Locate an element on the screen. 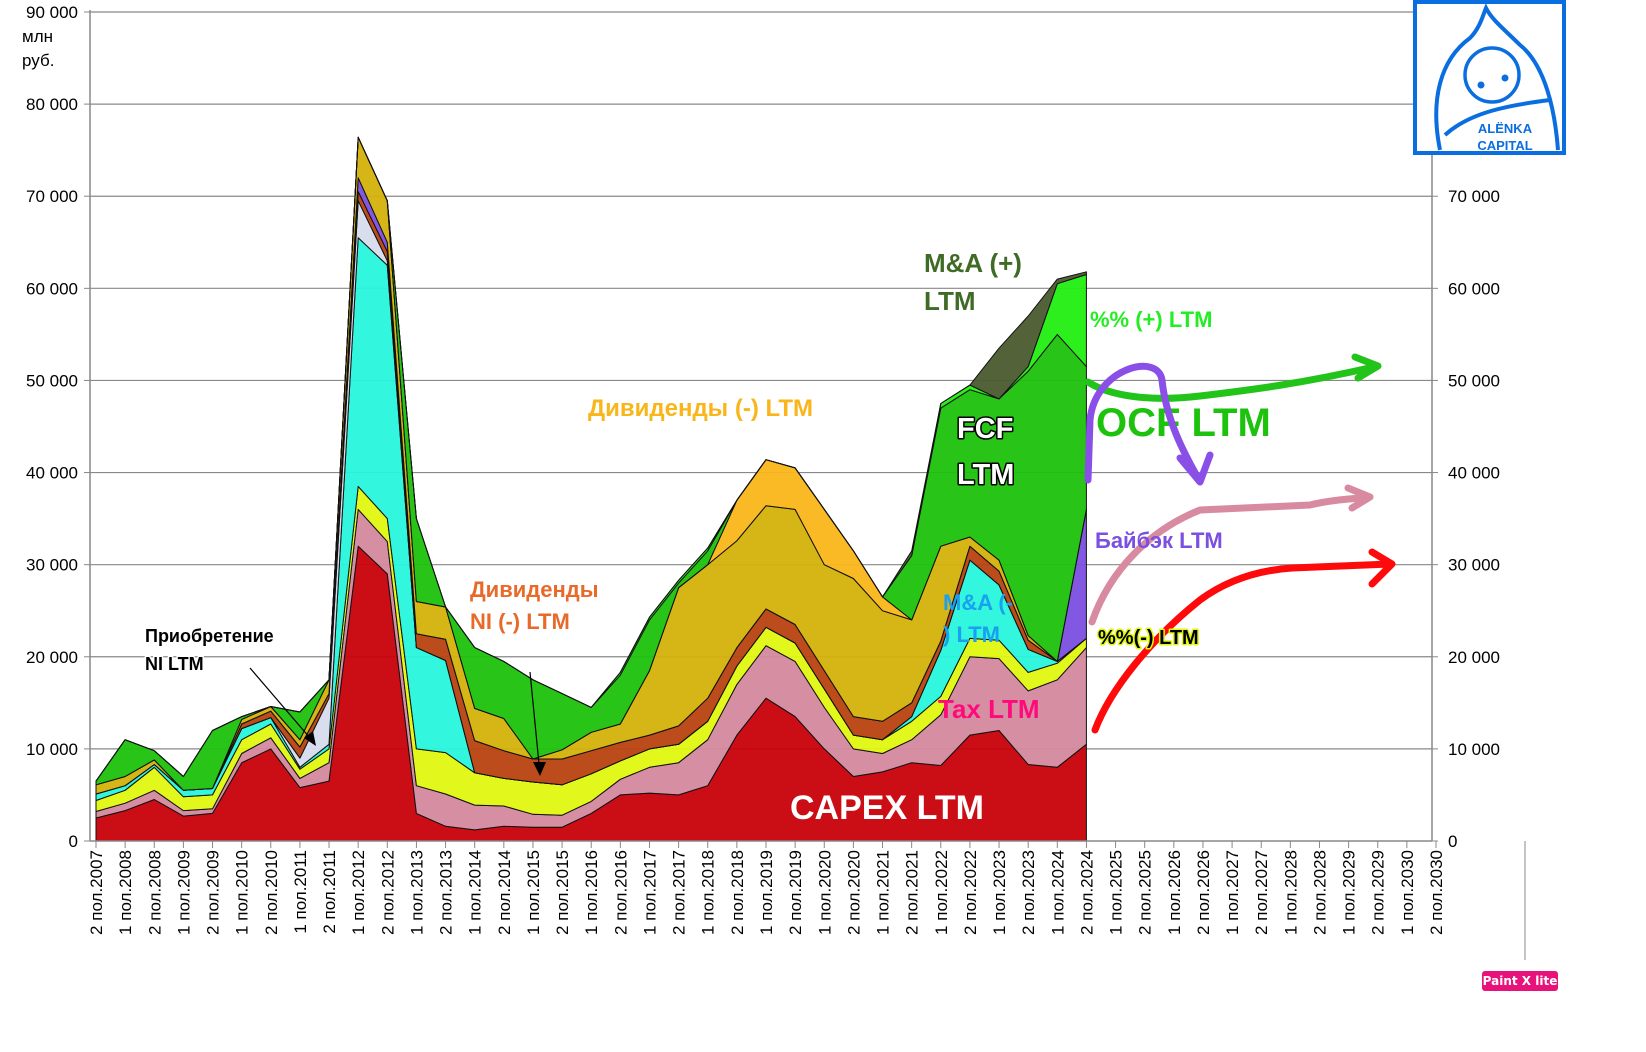  y-left-tick-label: 60 000 is located at coordinates (52, 288).